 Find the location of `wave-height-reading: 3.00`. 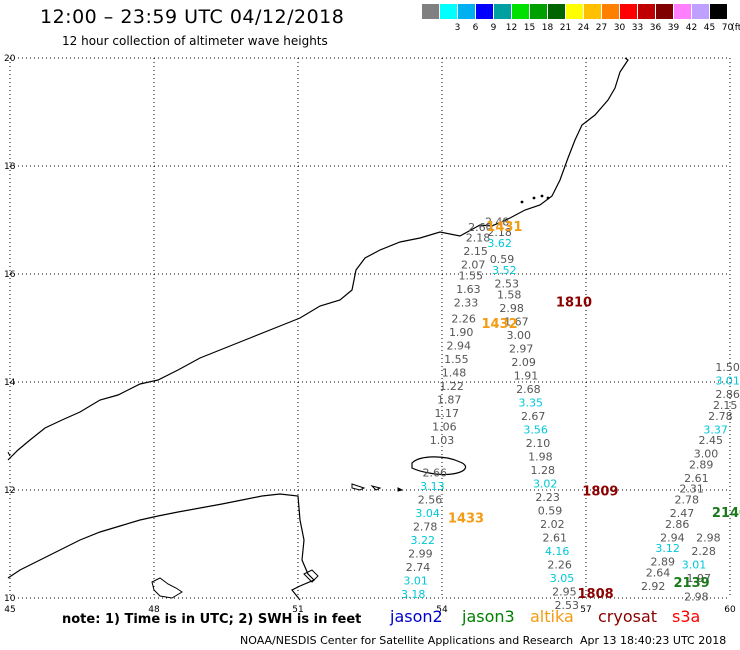

wave-height-reading: 3.00 is located at coordinates (706, 454).